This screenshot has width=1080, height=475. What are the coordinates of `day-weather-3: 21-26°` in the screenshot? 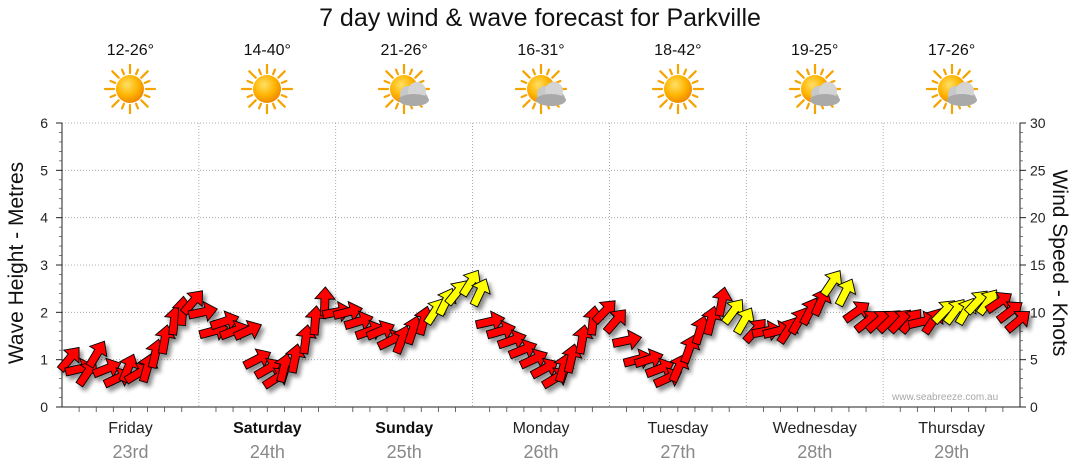 It's located at (404, 78).